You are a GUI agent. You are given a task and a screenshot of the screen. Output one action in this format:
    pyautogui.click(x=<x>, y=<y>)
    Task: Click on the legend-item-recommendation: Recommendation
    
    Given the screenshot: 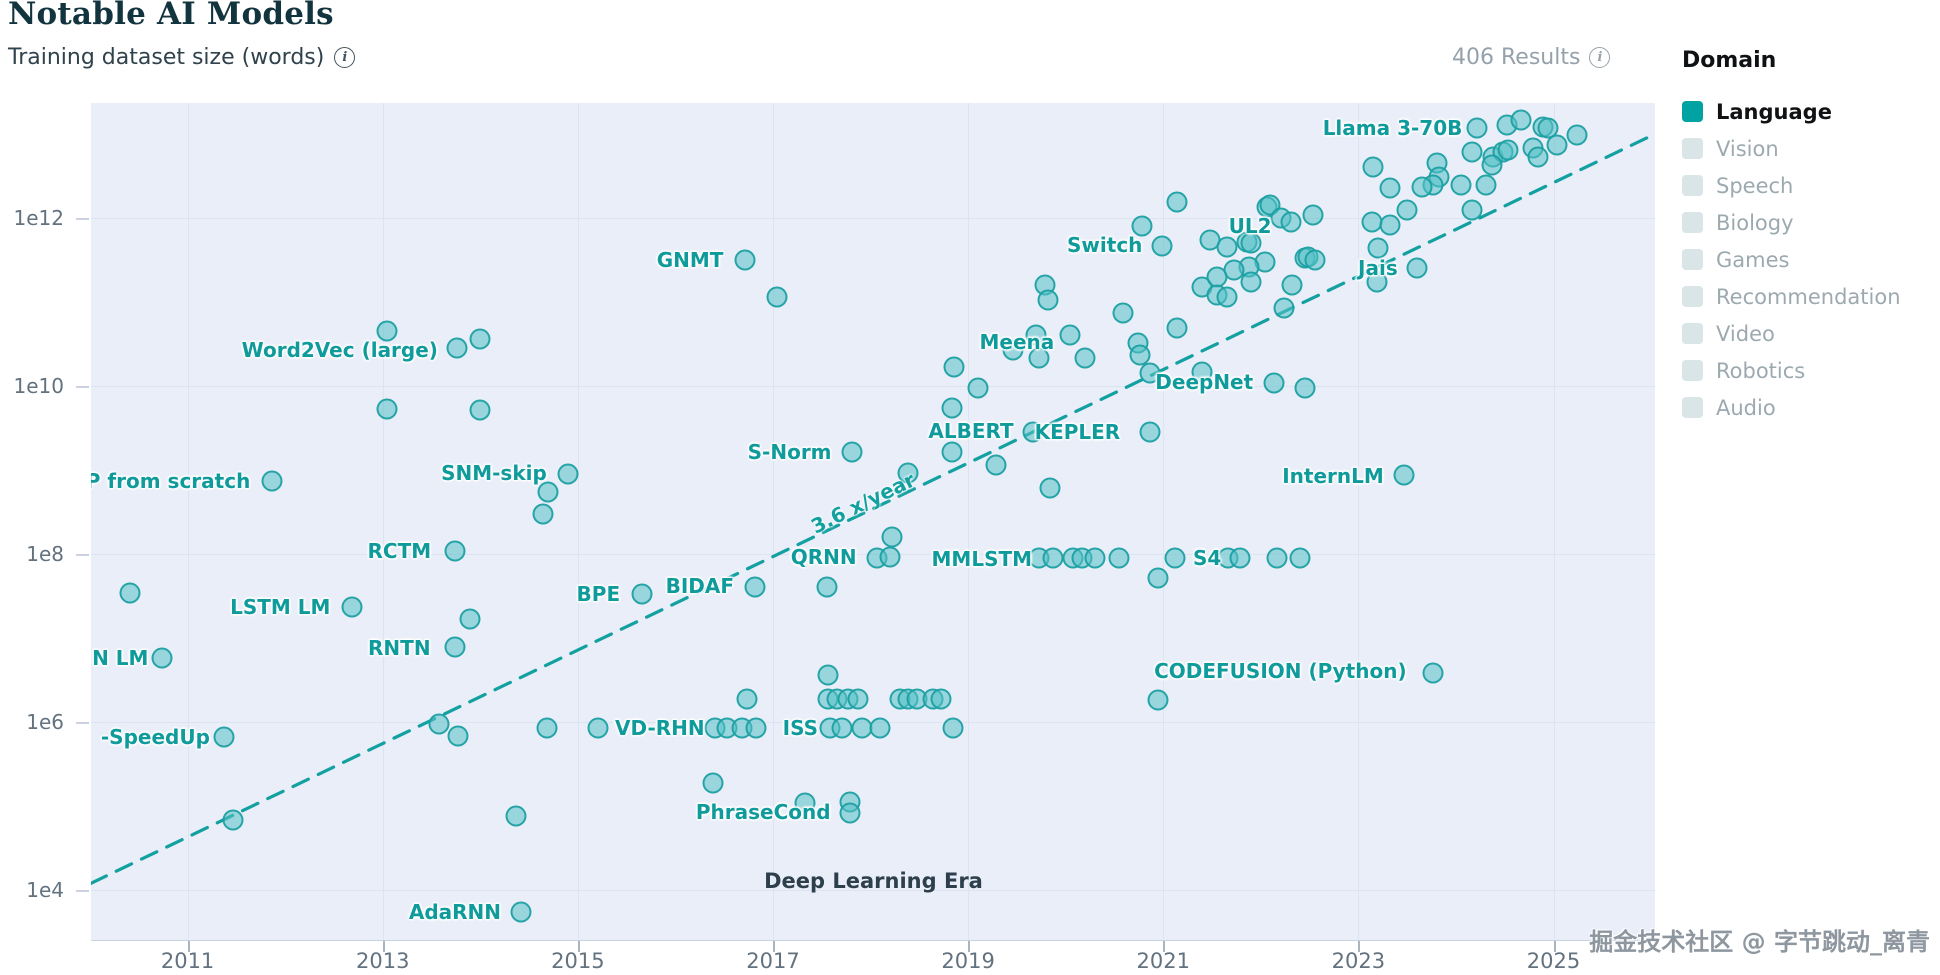 What is the action you would take?
    pyautogui.click(x=1807, y=296)
    